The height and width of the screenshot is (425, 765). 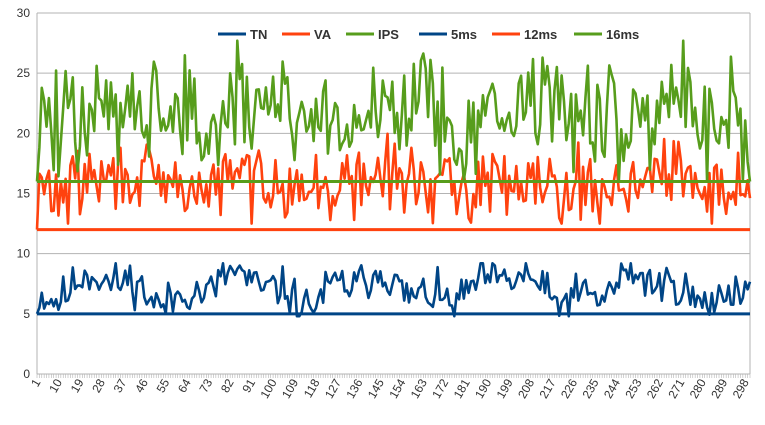 I want to click on x-tick-label: 28, so click(x=98, y=385).